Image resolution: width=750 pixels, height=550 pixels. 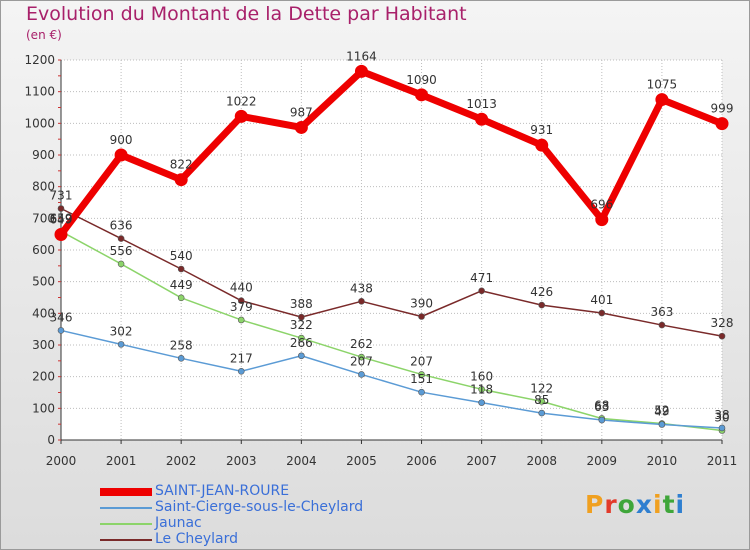 I want to click on data-label-saint-cierge-sous-le-cheylard: 151, so click(x=421, y=379).